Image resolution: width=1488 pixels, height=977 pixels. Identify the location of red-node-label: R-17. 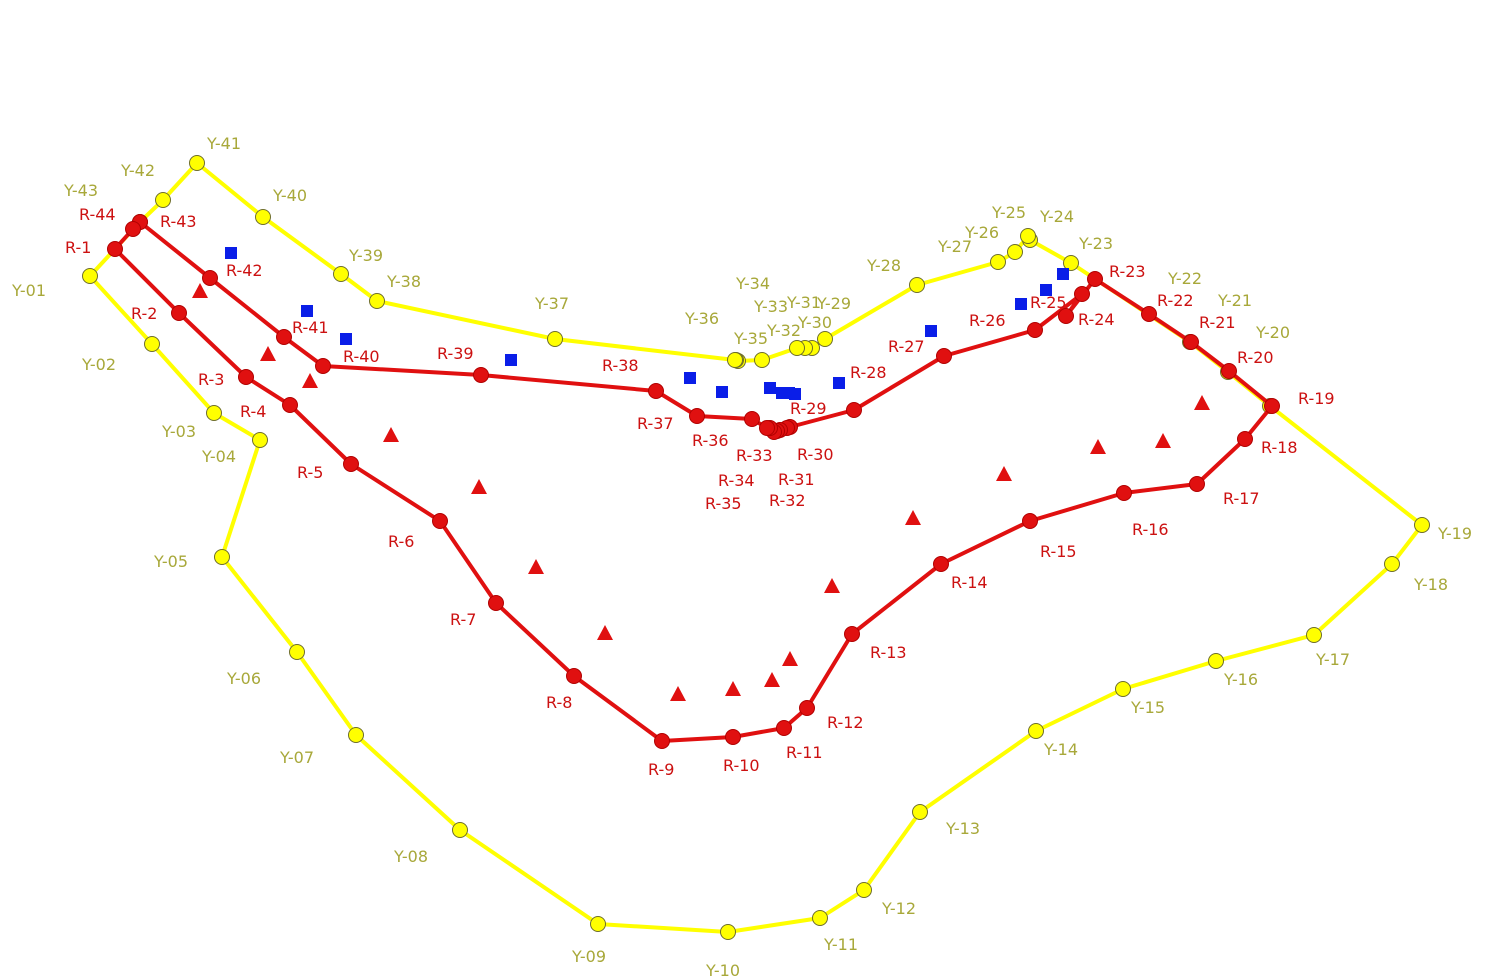
(1241, 498).